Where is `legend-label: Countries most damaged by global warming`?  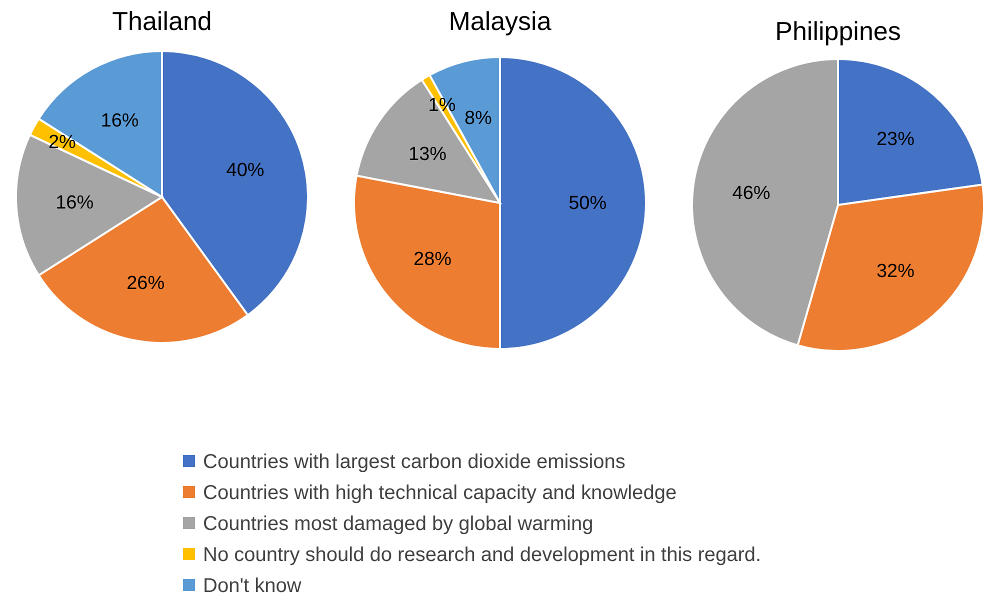 legend-label: Countries most damaged by global warming is located at coordinates (398, 524).